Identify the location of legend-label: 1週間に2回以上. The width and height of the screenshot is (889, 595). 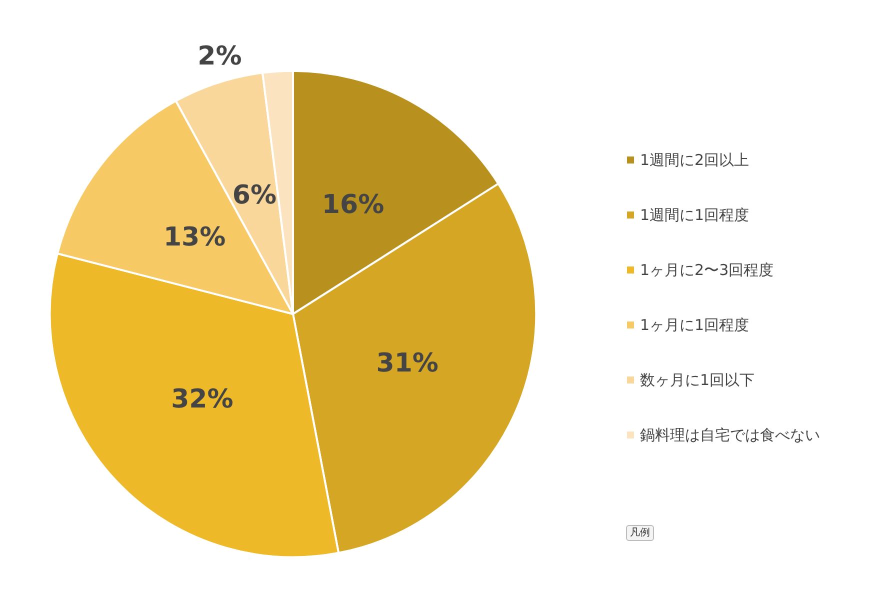
(695, 160).